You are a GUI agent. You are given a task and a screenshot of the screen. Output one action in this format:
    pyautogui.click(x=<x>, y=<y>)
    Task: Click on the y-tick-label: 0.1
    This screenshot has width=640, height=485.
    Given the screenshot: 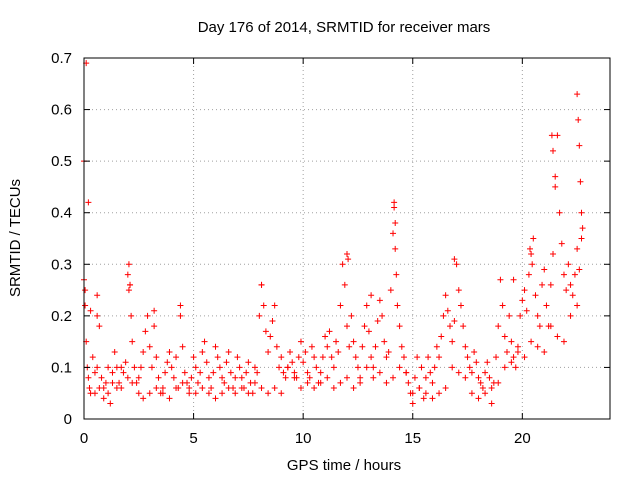 What is the action you would take?
    pyautogui.click(x=61, y=367)
    